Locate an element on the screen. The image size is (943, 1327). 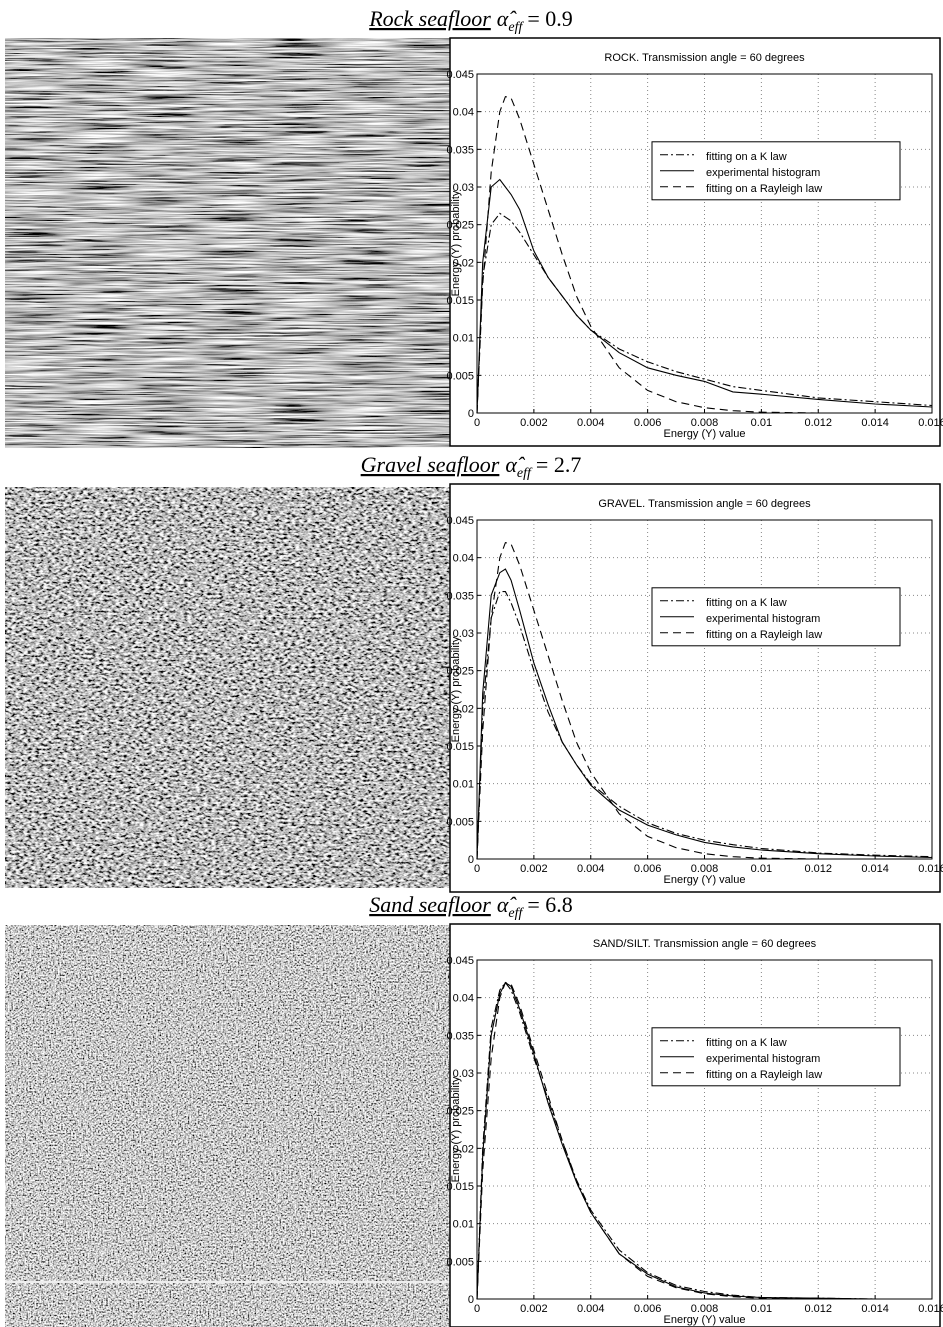
legend-box is located at coordinates (776, 617).